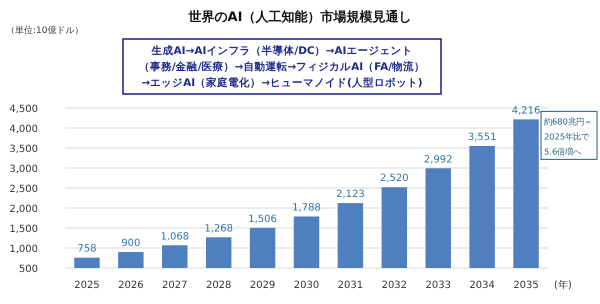  I want to click on y-tick-label: 4,500, so click(23, 109).